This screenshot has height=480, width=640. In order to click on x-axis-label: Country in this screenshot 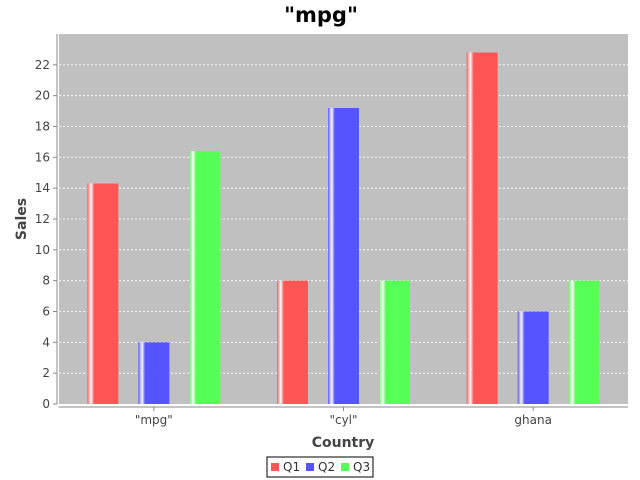, I will do `click(343, 443)`.